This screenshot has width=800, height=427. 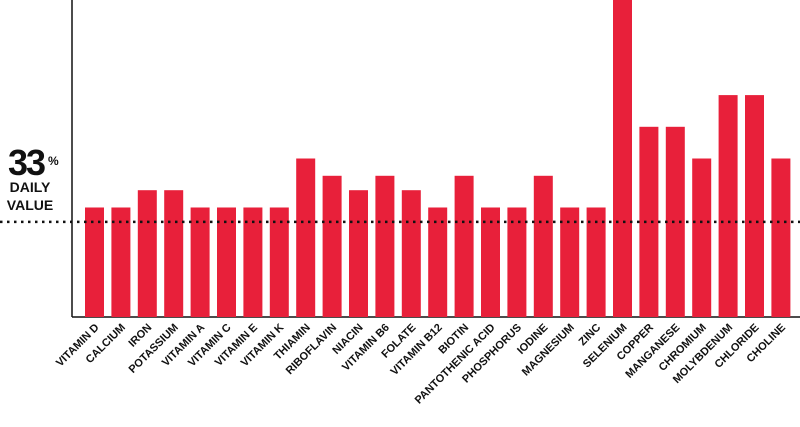 What do you see at coordinates (30, 205) in the screenshot?
I see `reference-label: VALUE` at bounding box center [30, 205].